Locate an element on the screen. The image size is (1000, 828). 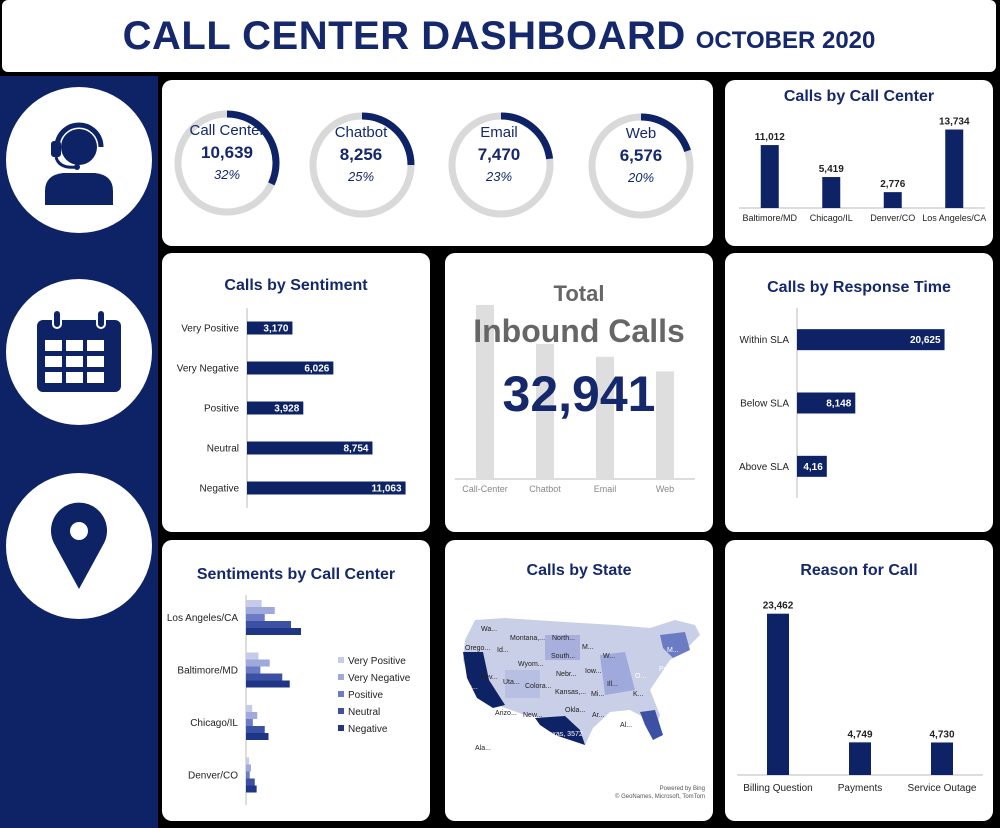
chart-title: Calls by State is located at coordinates (579, 570).